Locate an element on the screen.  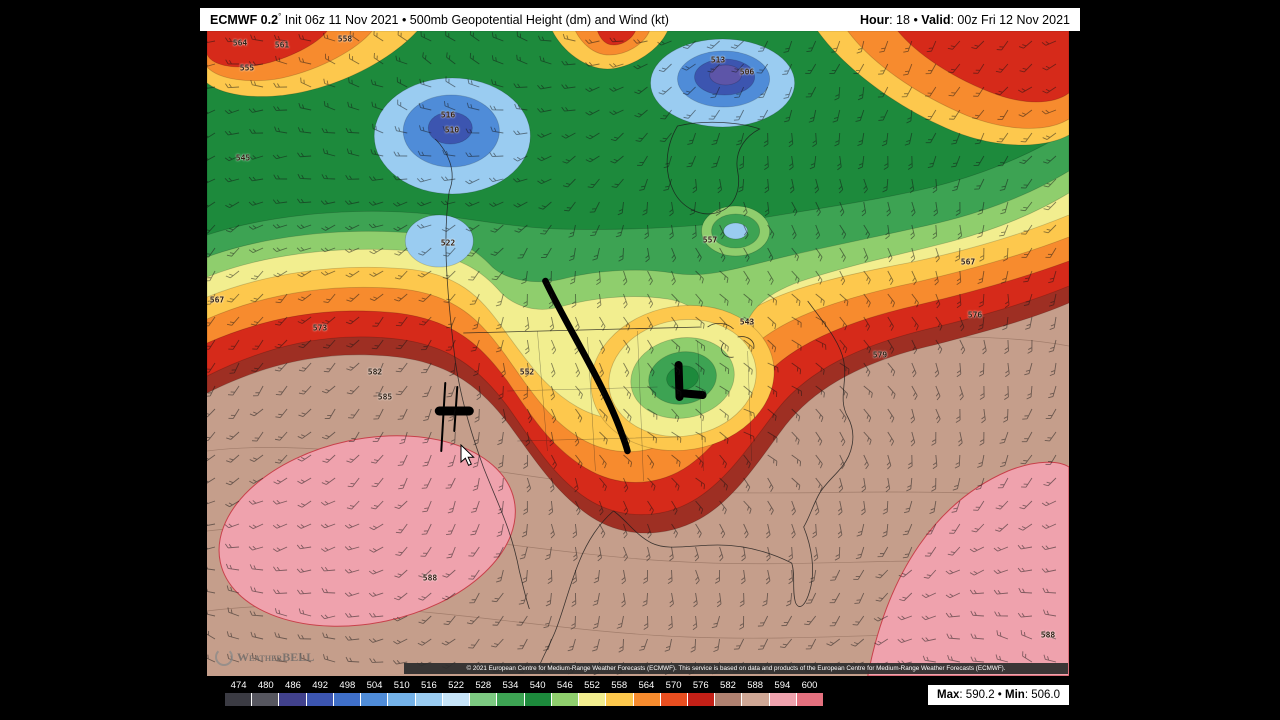
colorbar-label: 480 is located at coordinates (265, 685).